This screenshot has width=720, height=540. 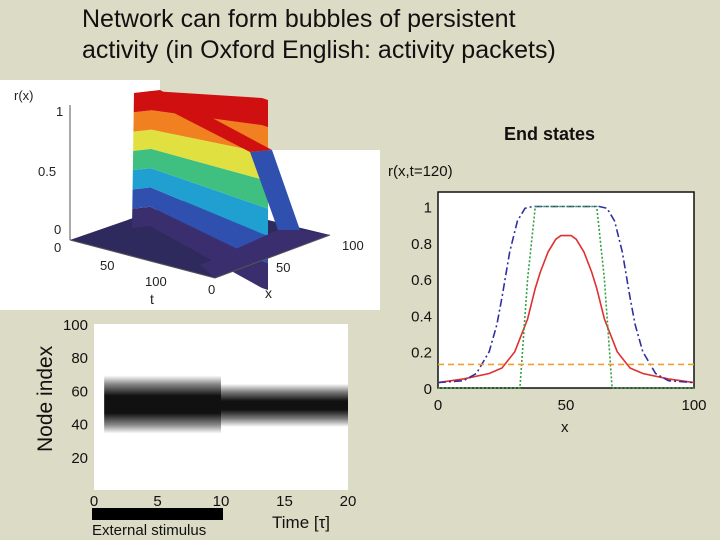 I want to click on surface-ztick-0: 0, so click(x=57, y=229).